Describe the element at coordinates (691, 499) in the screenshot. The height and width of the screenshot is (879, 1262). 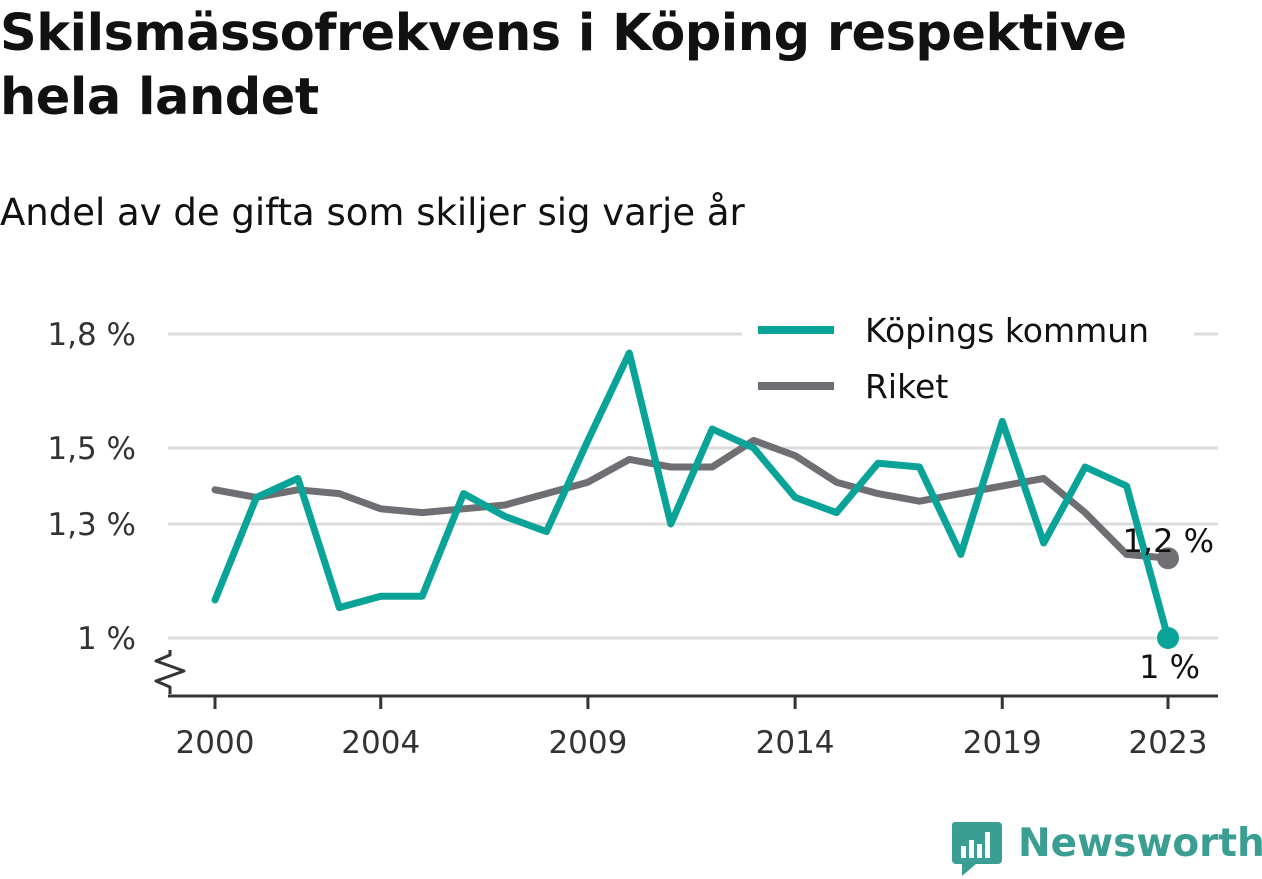
I see `series-line` at that location.